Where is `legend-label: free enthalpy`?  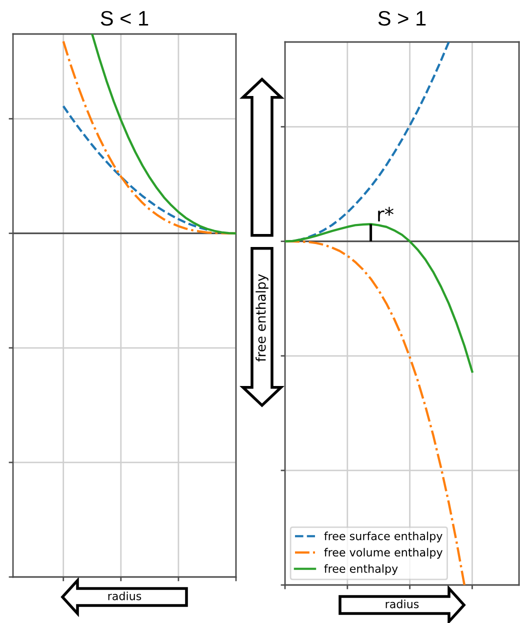
legend-label: free enthalpy is located at coordinates (361, 569).